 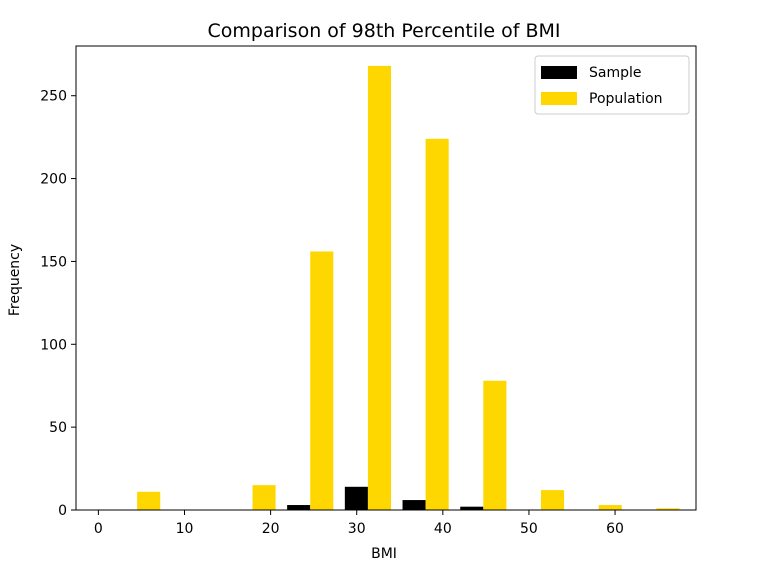 What do you see at coordinates (58, 304) in the screenshot?
I see `y-axis-ticks: 0 50 100 150 200 250` at bounding box center [58, 304].